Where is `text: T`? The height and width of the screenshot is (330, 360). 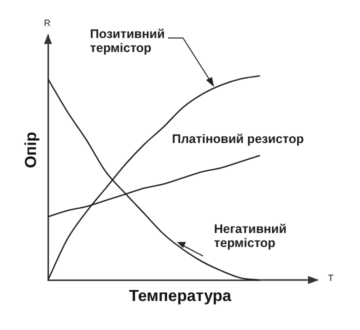
text: T is located at coordinates (331, 278).